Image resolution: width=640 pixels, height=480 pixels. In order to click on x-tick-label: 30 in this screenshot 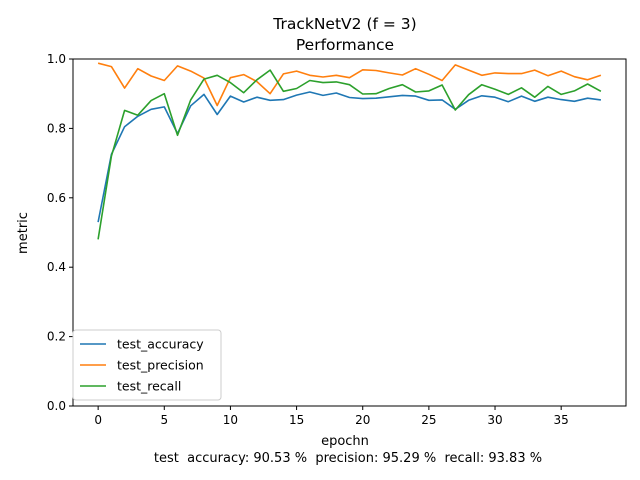, I will do `click(494, 420)`.